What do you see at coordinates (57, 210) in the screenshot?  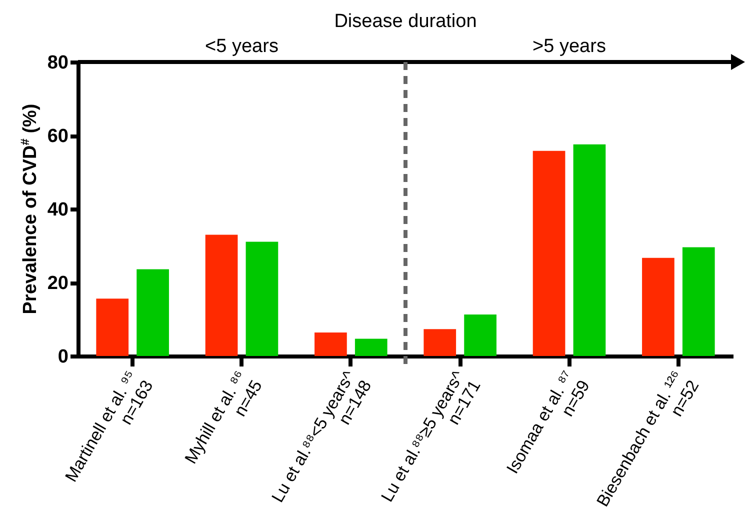 I see `y-tick-label: 40` at bounding box center [57, 210].